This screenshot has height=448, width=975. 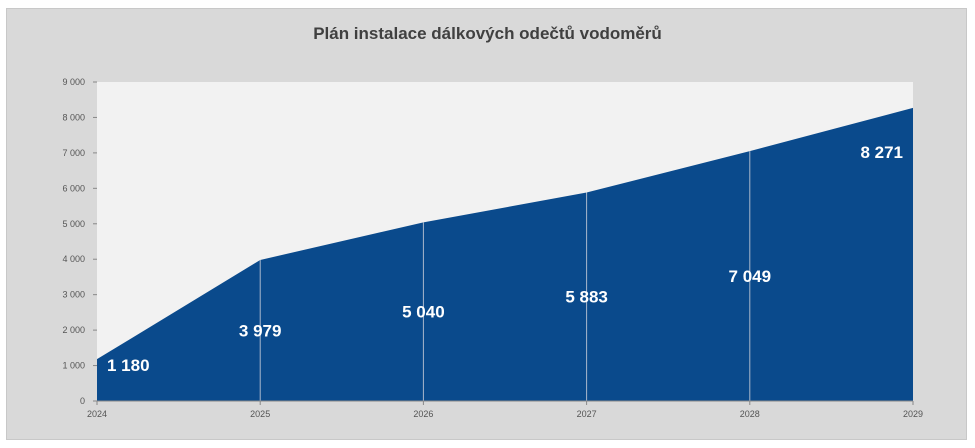 What do you see at coordinates (487, 33) in the screenshot?
I see `chart-title: Plán instalace dálkových odečtů vodoměrů` at bounding box center [487, 33].